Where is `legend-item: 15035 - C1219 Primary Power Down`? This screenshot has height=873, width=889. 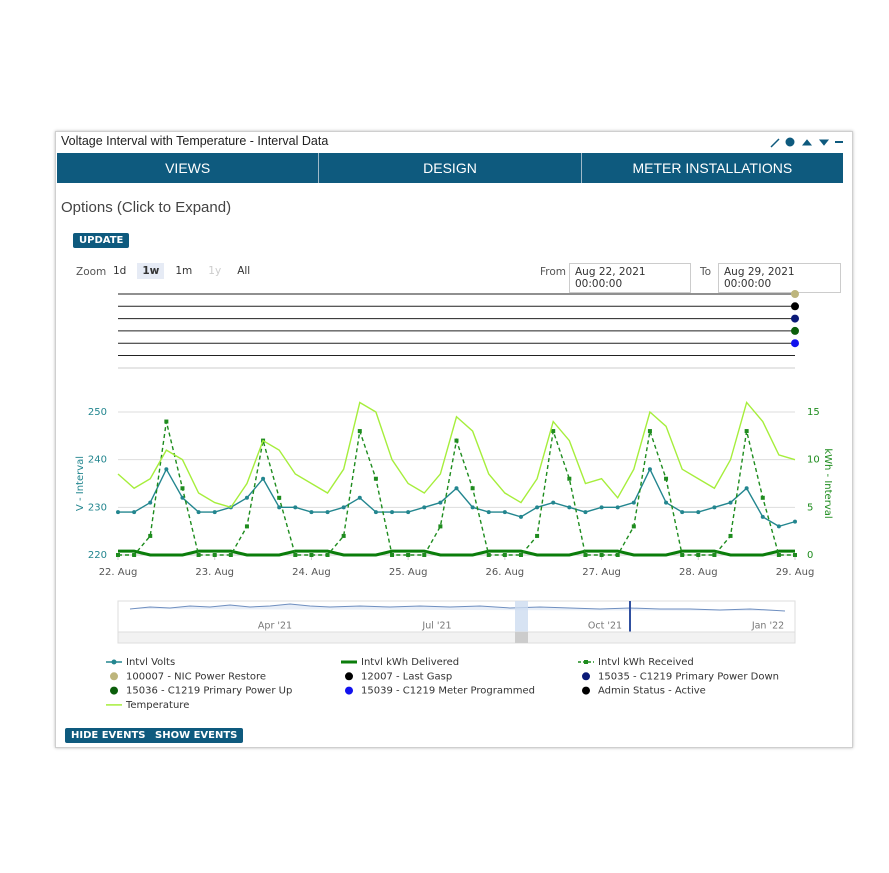
legend-item: 15035 - C1219 Primary Power Down is located at coordinates (680, 676).